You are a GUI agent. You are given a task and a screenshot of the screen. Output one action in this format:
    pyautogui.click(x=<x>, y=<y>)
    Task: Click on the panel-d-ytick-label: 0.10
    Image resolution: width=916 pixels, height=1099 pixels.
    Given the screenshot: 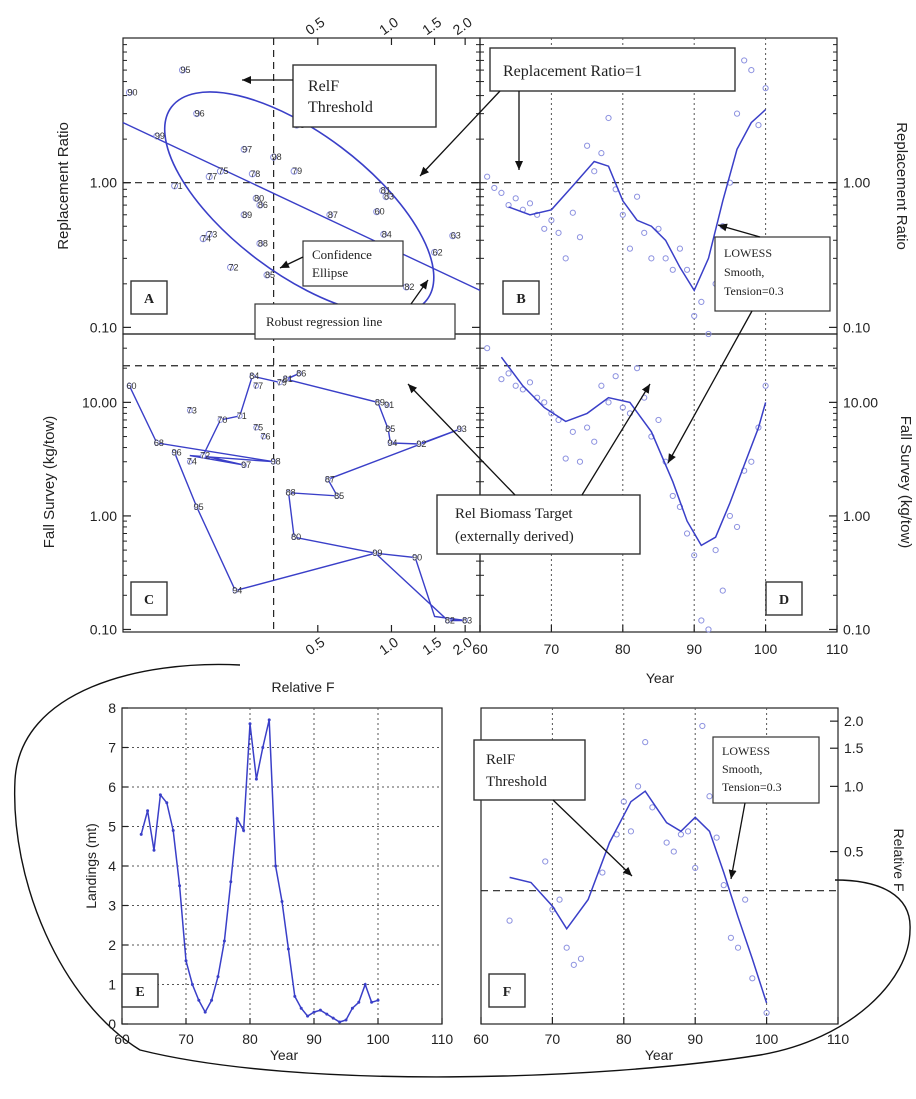 What is the action you would take?
    pyautogui.click(x=856, y=629)
    